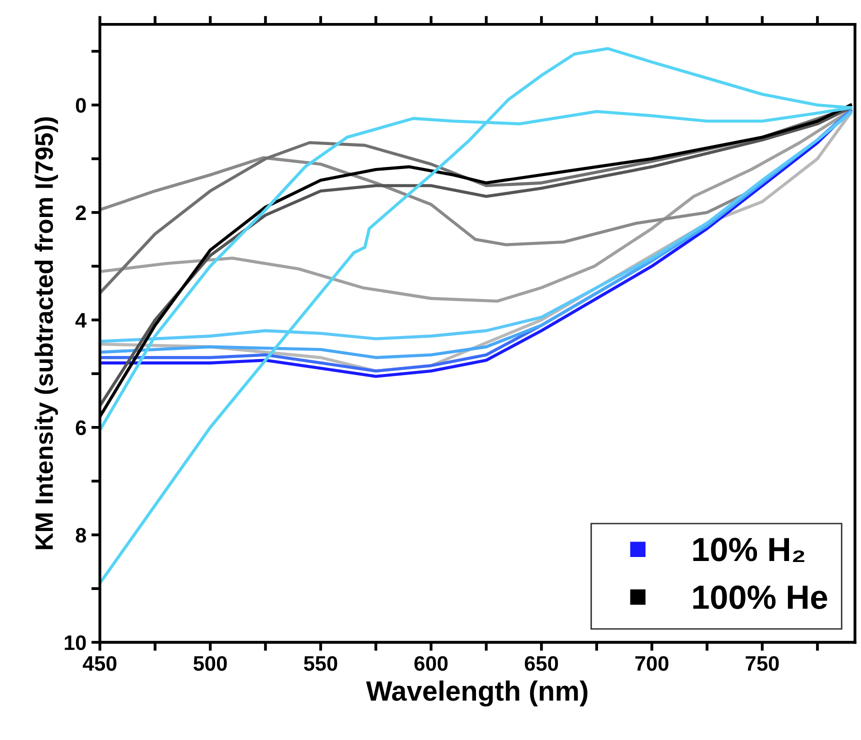 The image size is (861, 740). I want to click on y-tick-label: 10, so click(75, 642).